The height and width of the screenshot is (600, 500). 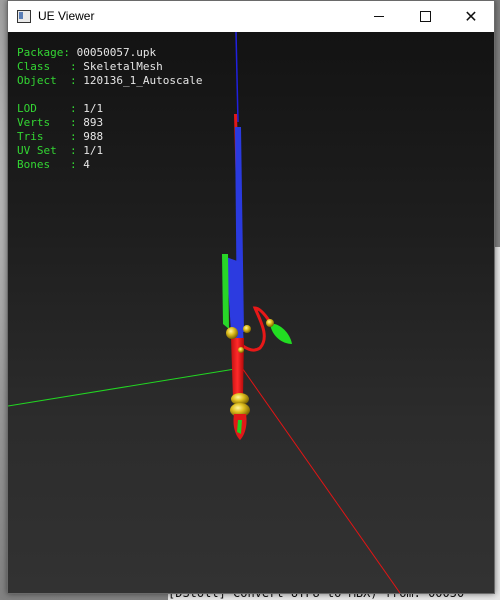 What do you see at coordinates (247, 329) in the screenshot?
I see `joint-upper-right` at bounding box center [247, 329].